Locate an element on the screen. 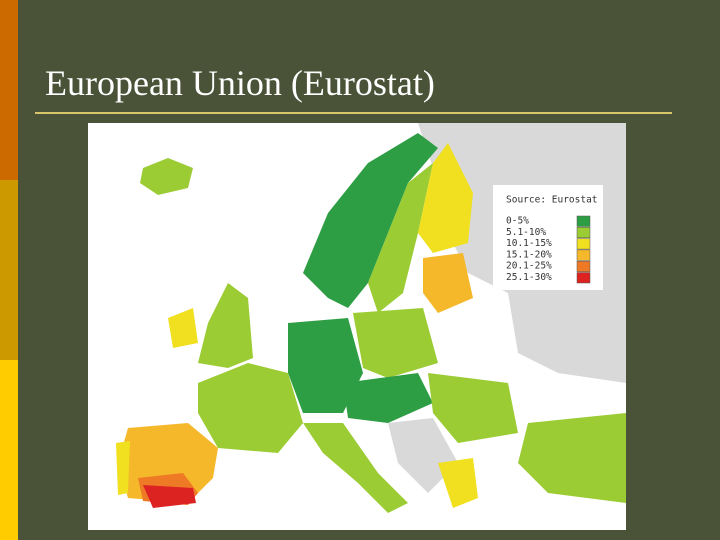 The image size is (720, 540). legend-label: 0-5% is located at coordinates (517, 221).